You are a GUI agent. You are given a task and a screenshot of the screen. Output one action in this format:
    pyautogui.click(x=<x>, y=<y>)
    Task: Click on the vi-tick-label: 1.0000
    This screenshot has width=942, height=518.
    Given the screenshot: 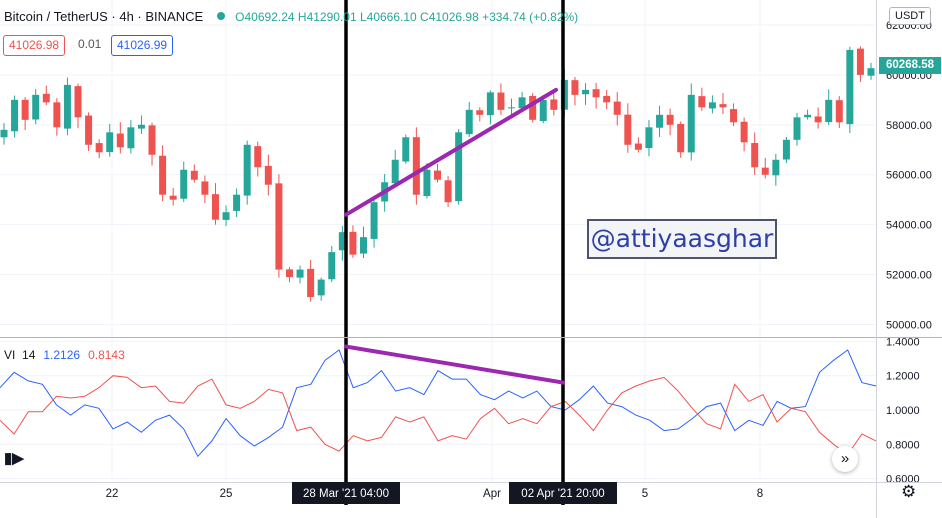 What is the action you would take?
    pyautogui.click(x=903, y=411)
    